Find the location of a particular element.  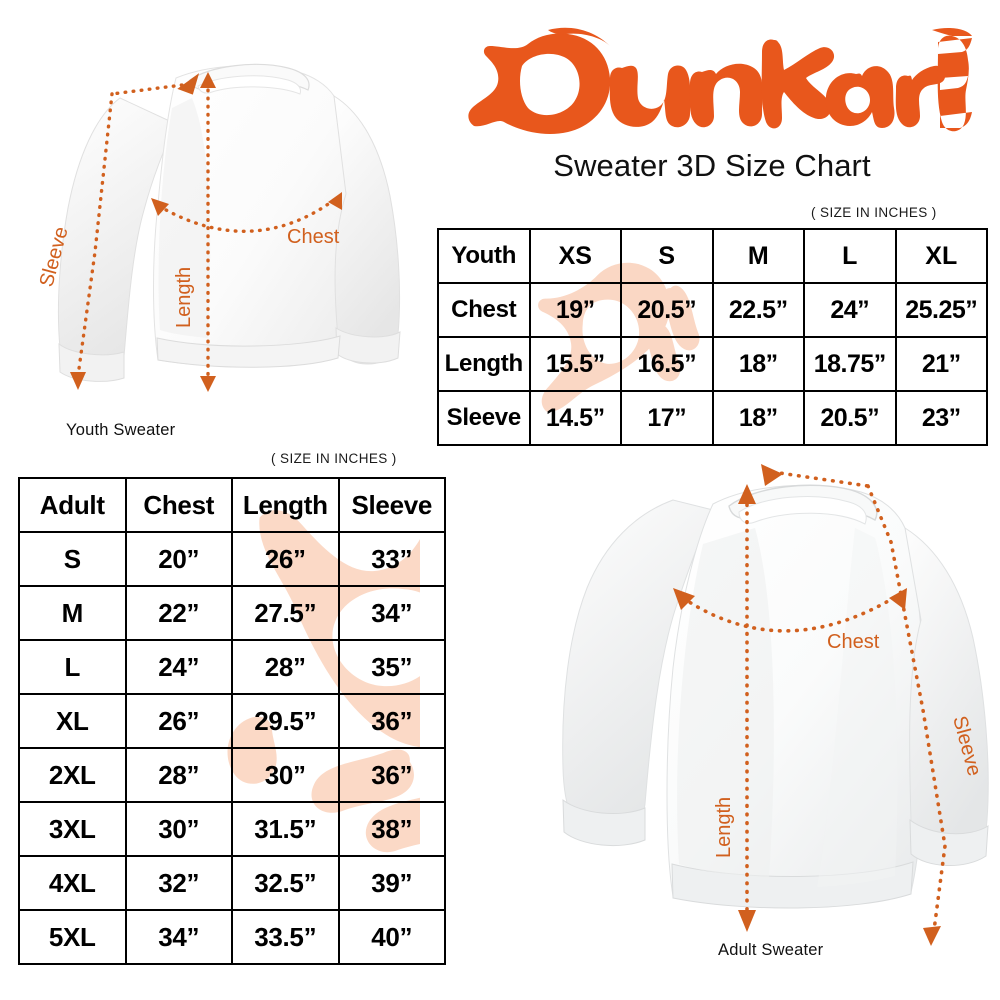

adult-size-xl: XL is located at coordinates (72, 721).